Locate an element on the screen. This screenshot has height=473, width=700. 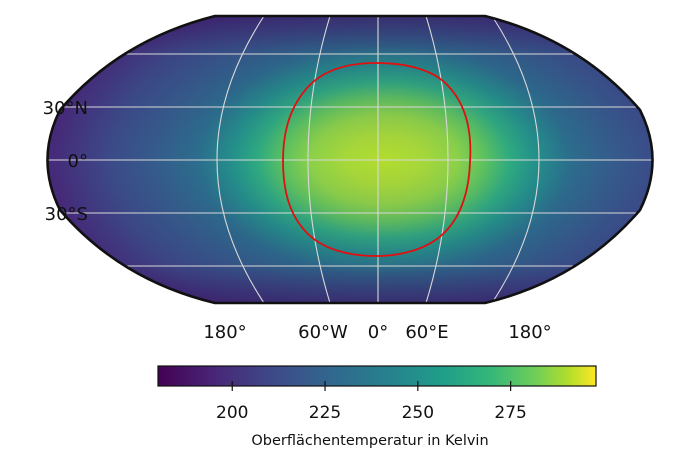
meridian-120w is located at coordinates (240, 159).